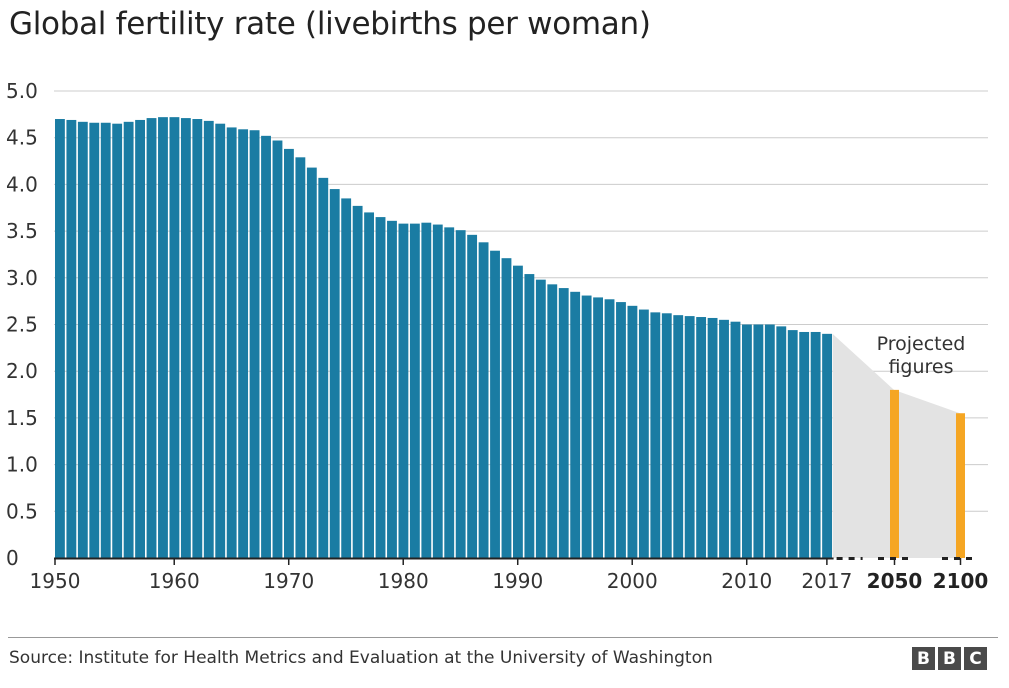 The height and width of the screenshot is (688, 1009). I want to click on projected-bars, so click(927, 473).